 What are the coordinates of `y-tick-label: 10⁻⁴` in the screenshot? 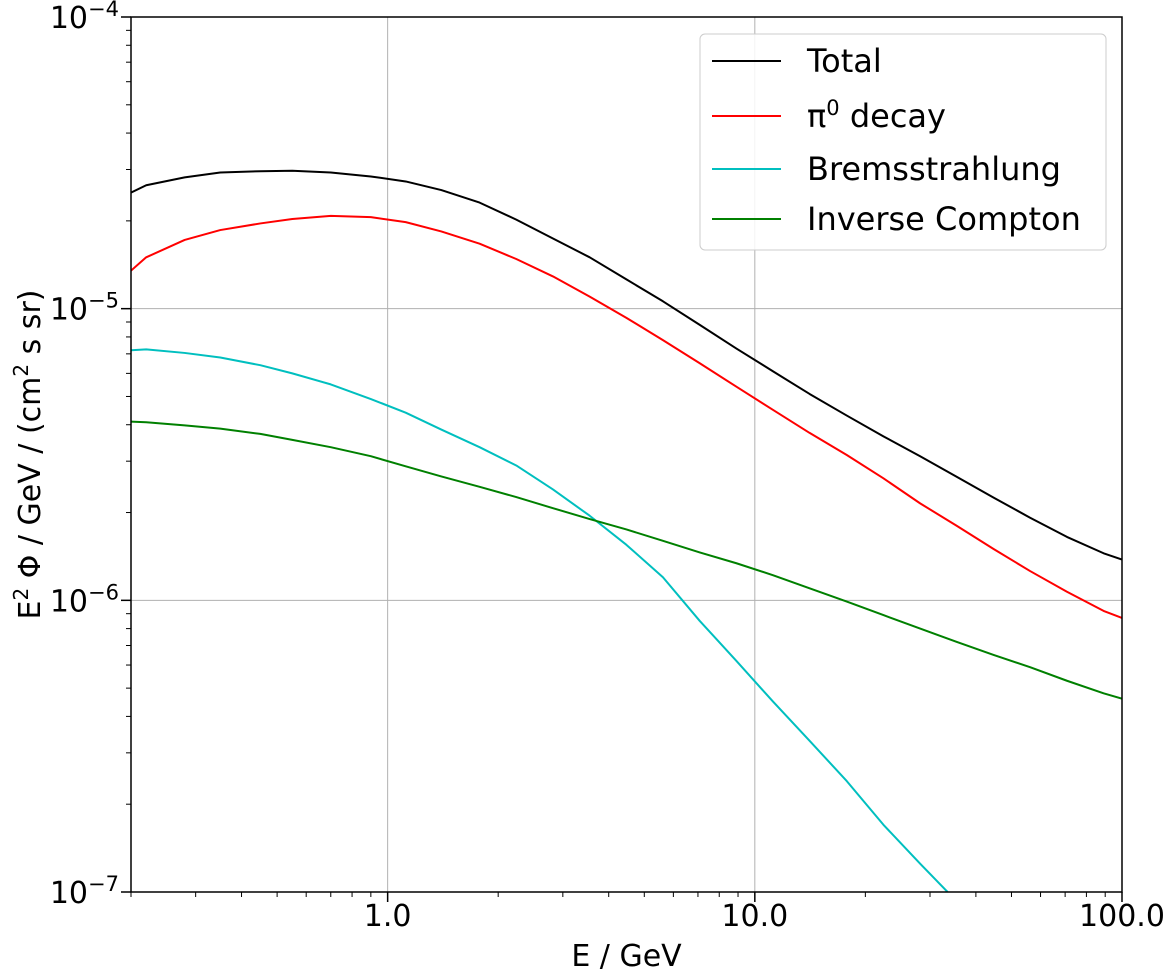 It's located at (84, 18).